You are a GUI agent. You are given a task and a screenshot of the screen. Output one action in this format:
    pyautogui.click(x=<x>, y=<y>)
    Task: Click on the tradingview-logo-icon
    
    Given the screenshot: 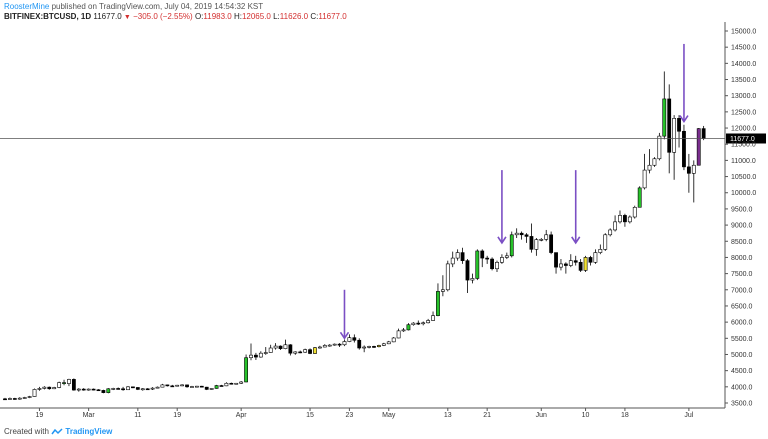 What is the action you would take?
    pyautogui.click(x=57, y=431)
    